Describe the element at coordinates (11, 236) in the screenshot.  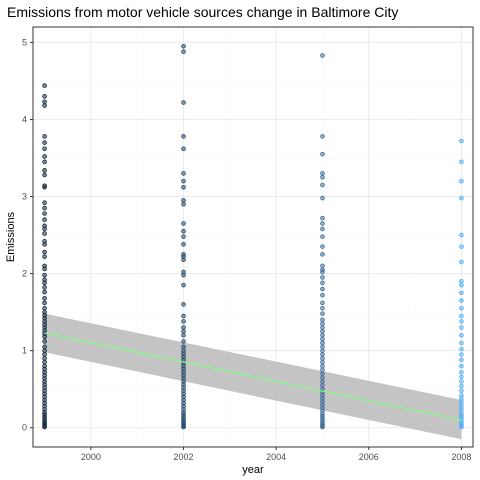
I see `y-axis-title: Emissions` at that location.